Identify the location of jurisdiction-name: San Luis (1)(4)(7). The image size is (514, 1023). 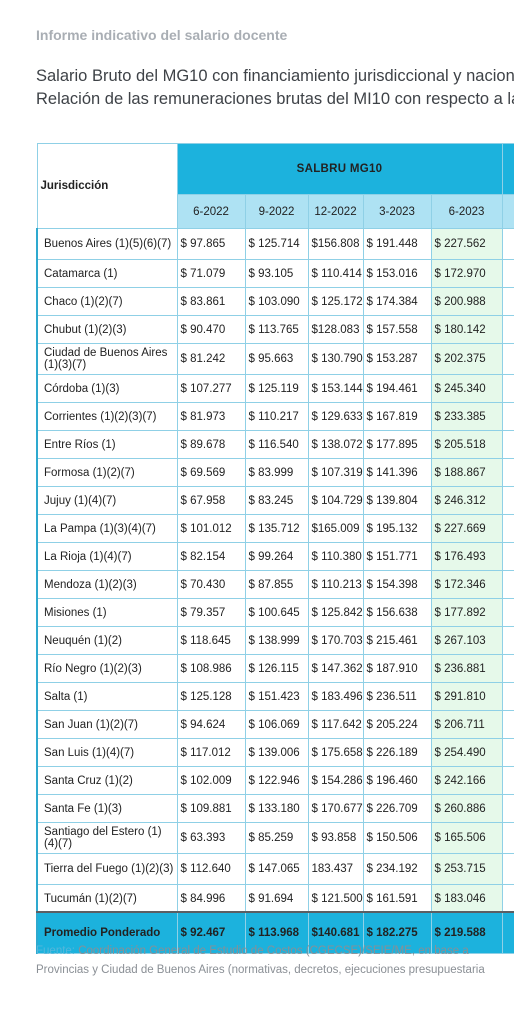
(107, 752).